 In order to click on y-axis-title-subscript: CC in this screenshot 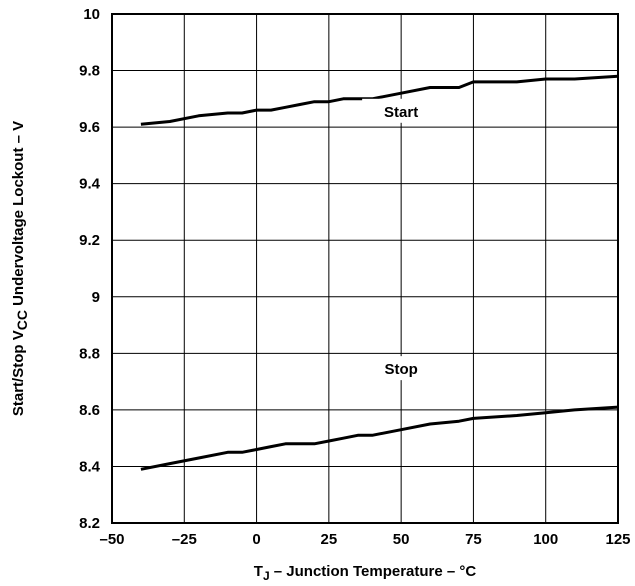, I will do `click(22, 320)`.